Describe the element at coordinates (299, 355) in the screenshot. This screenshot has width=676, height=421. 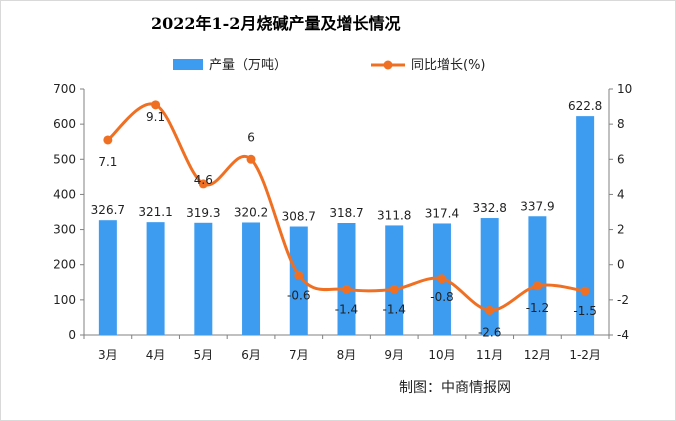
I see `x-tick-label: 7月` at that location.